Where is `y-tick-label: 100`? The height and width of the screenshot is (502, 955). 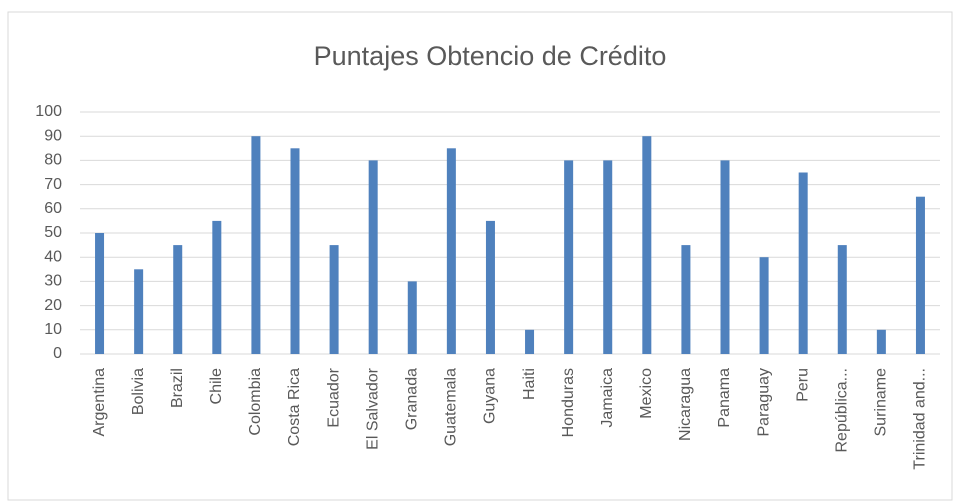
y-tick-label: 100 is located at coordinates (48, 111).